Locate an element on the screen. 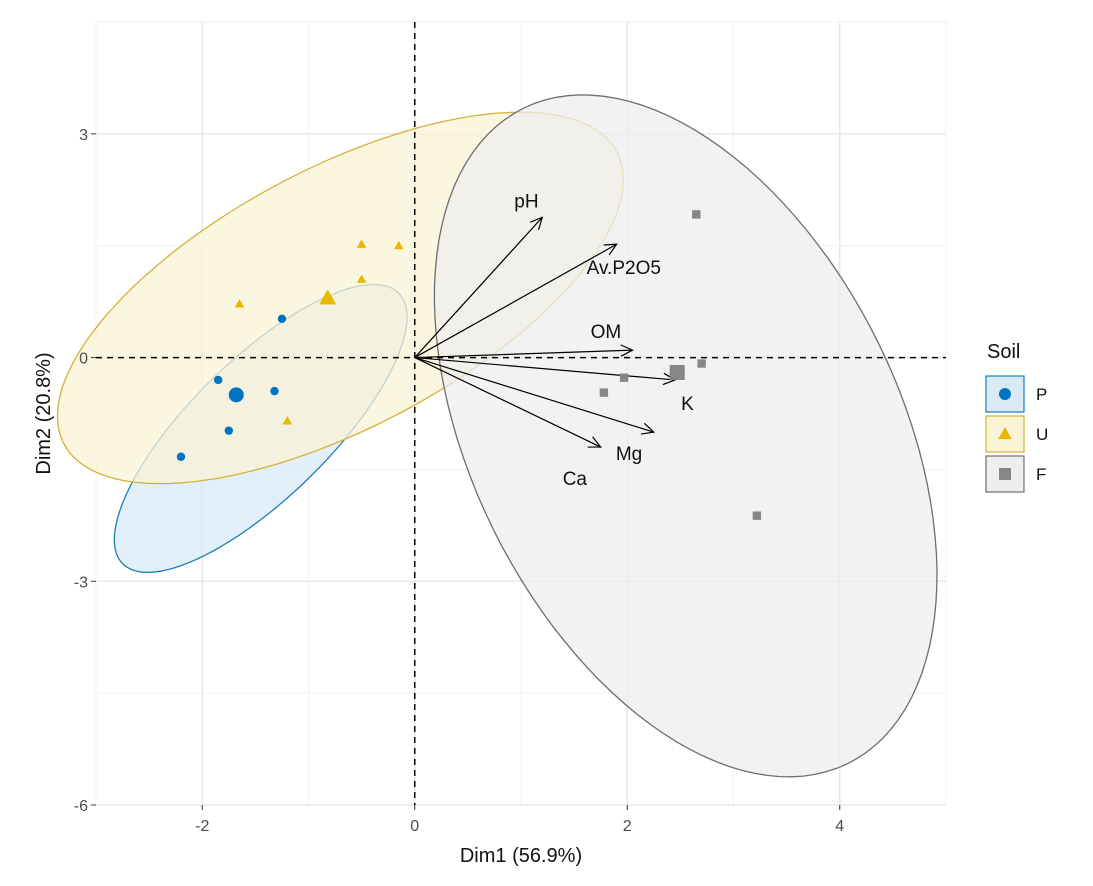 The width and height of the screenshot is (1093, 886). legend-label-p: P is located at coordinates (1041, 394).